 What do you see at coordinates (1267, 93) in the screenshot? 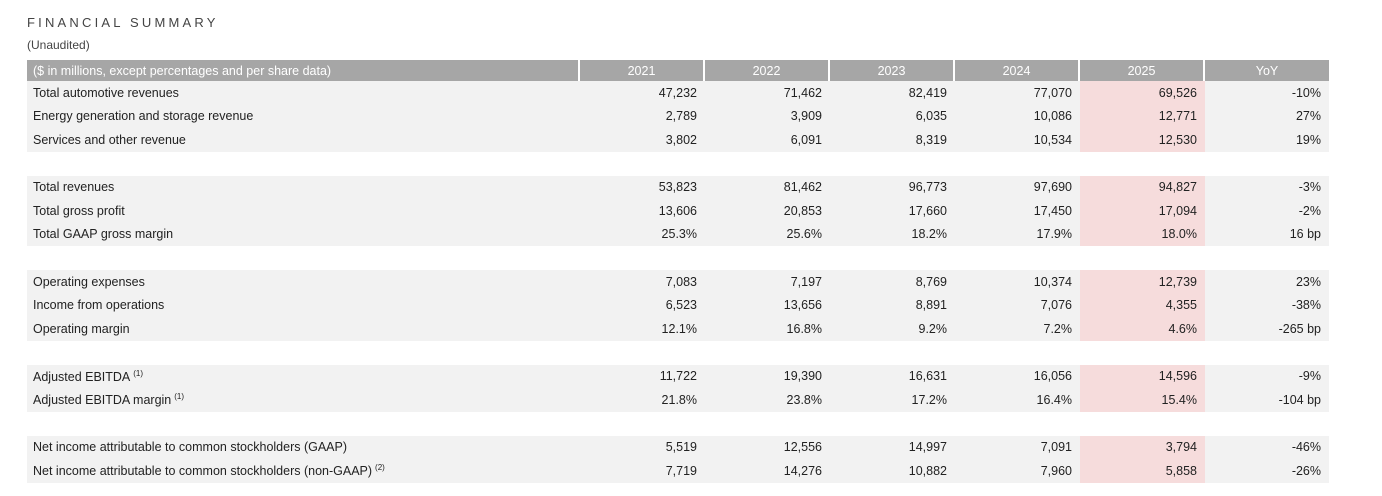
I see `value-yoy: -10%` at bounding box center [1267, 93].